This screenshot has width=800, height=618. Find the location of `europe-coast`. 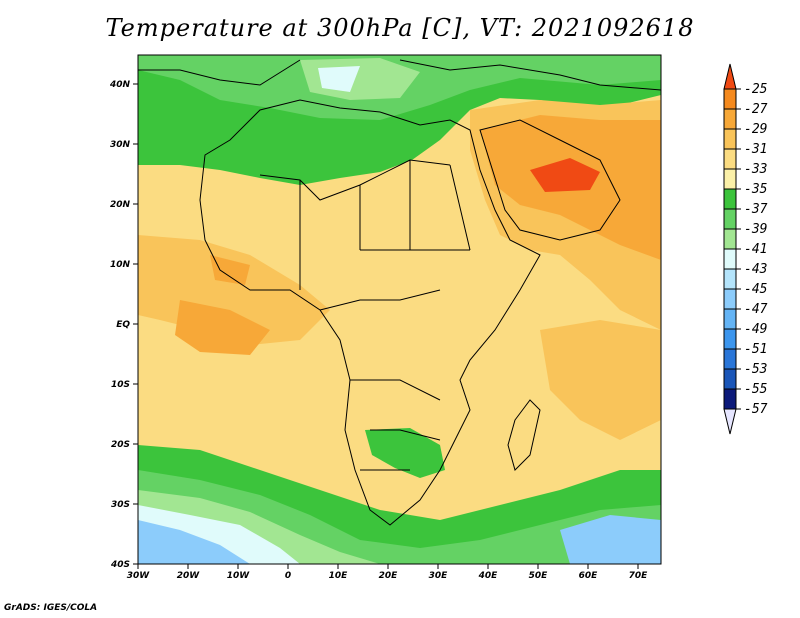

europe-coast is located at coordinates (399, 75).